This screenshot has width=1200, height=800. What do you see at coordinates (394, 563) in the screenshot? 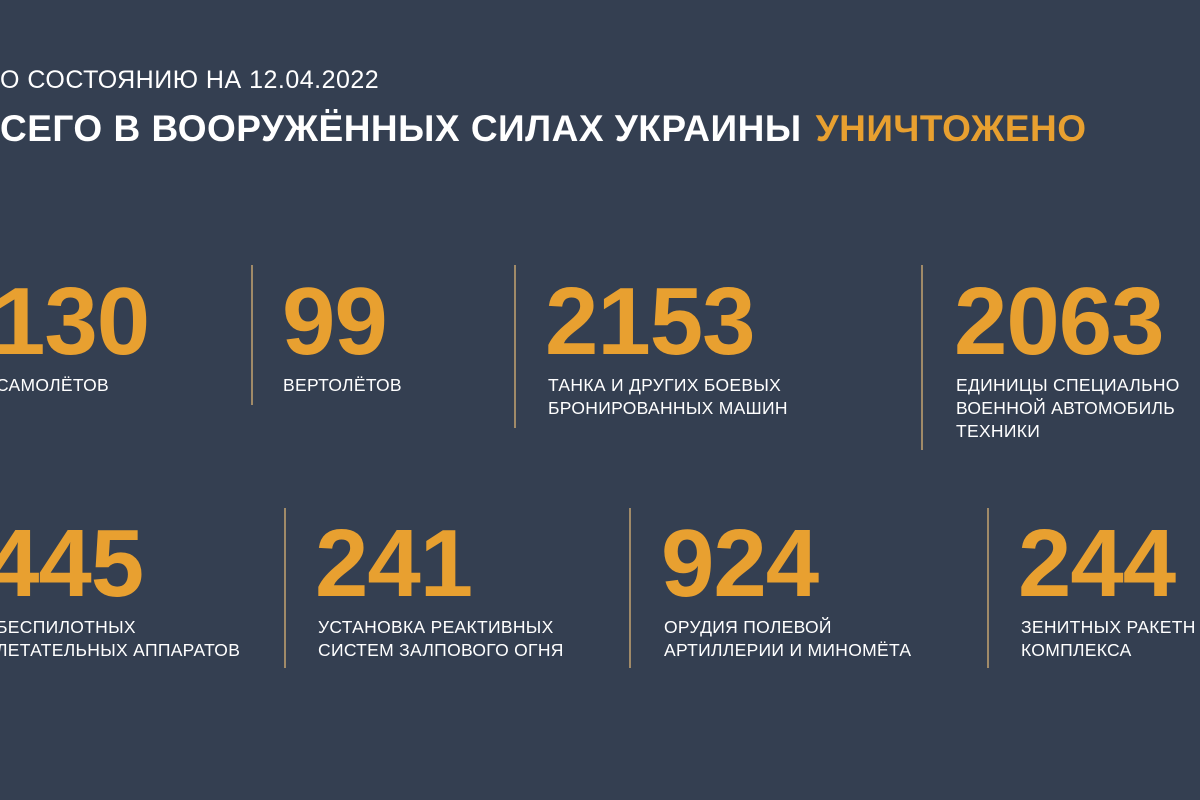
I see `stat-value-mlrs: 241` at bounding box center [394, 563].